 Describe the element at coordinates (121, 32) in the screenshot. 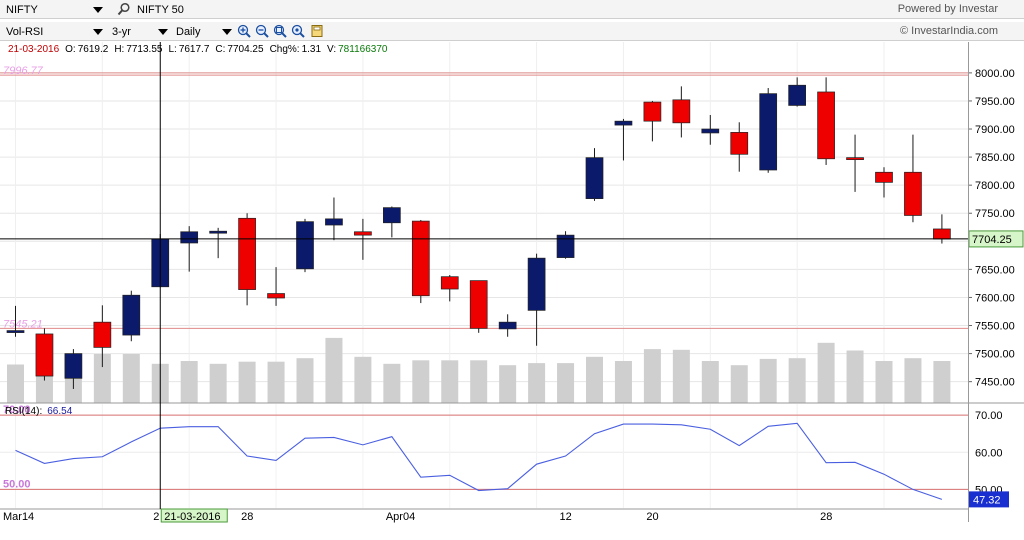

I see `range-select: 3-yr` at that location.